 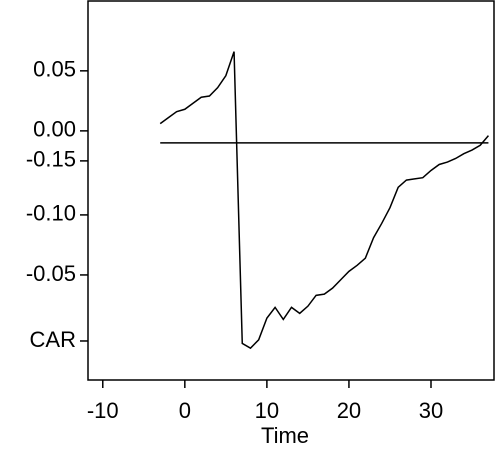 I want to click on y-tick-label: 0.05, so click(x=54, y=69).